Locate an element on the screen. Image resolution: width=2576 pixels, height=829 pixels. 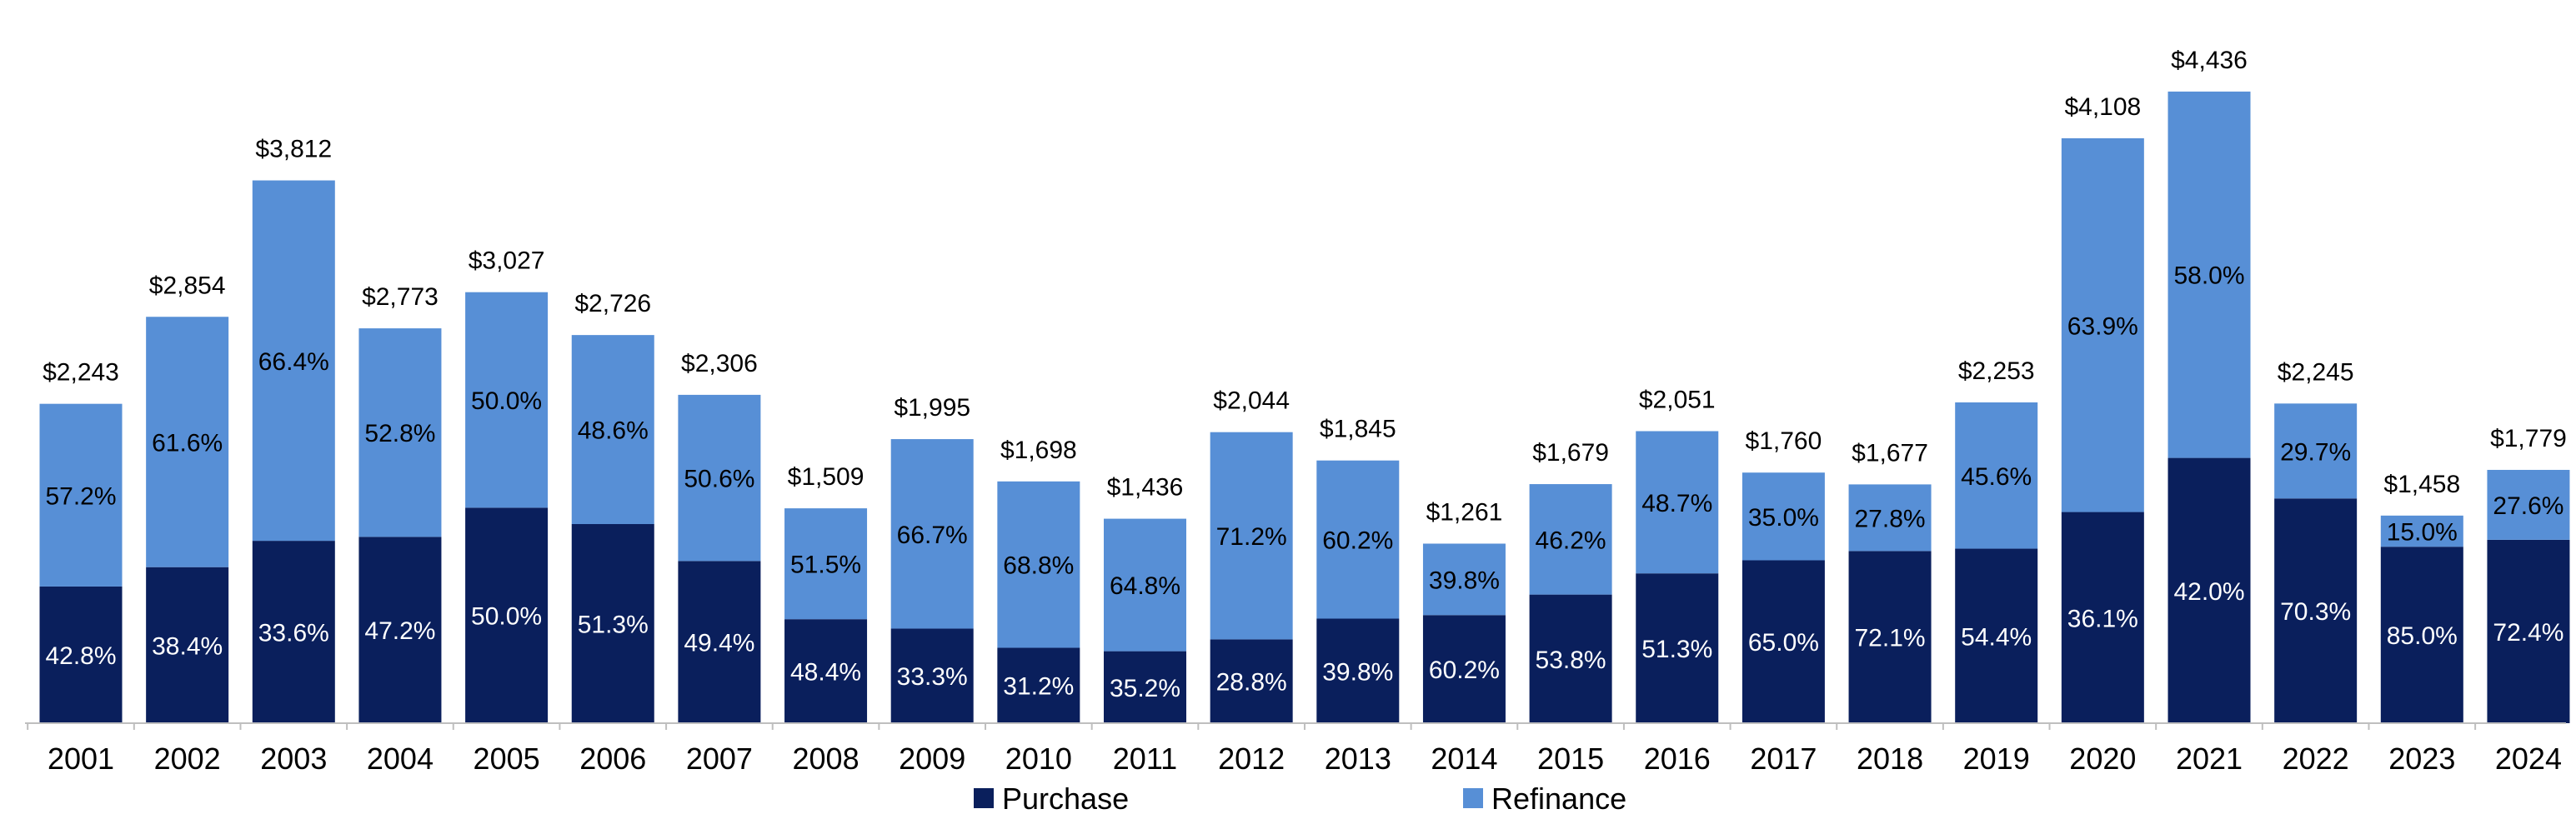
label-total-2020: $4,108 is located at coordinates (2102, 107).